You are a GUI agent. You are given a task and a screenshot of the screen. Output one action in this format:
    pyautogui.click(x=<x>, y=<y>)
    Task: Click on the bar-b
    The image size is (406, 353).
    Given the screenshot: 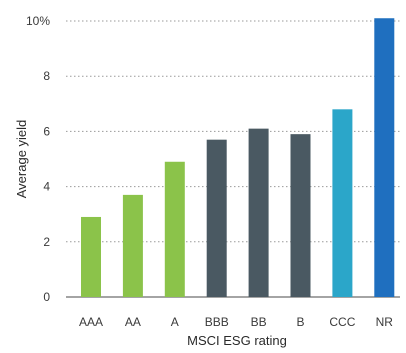 What is the action you would take?
    pyautogui.click(x=300, y=215)
    